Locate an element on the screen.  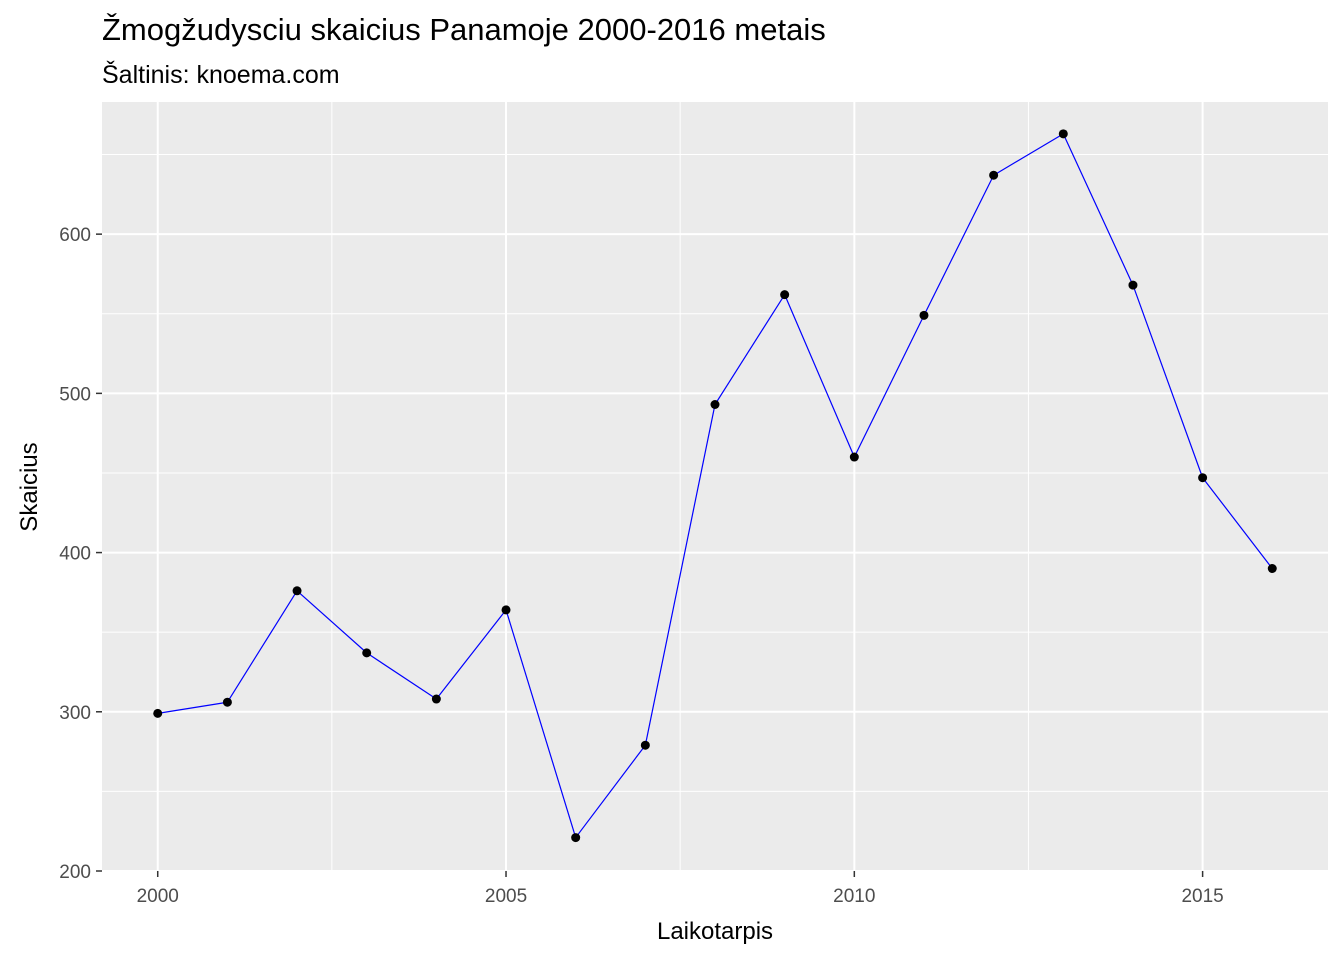
x-tick-label: 2010 is located at coordinates (854, 896).